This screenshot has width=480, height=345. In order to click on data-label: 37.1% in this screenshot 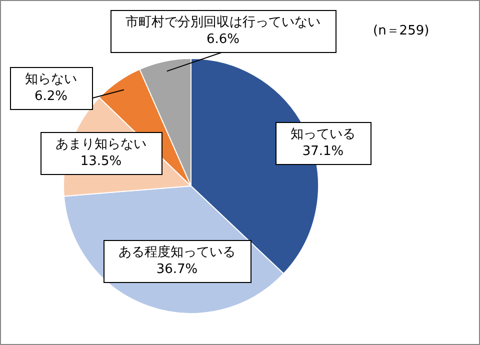, I will do `click(323, 151)`.